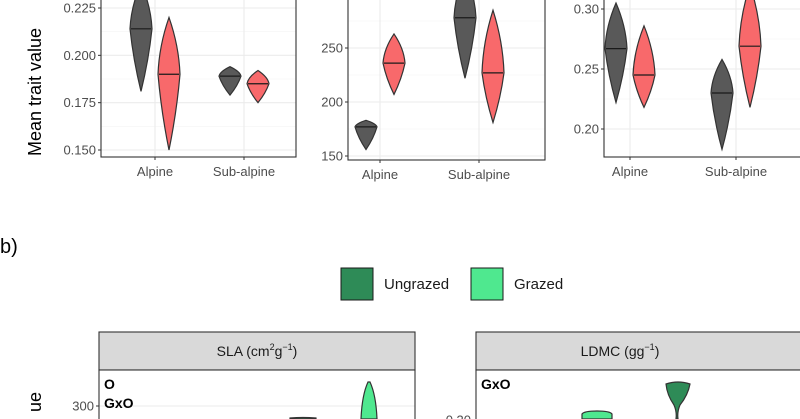  I want to click on legend-swatch-grazed, so click(487, 284).